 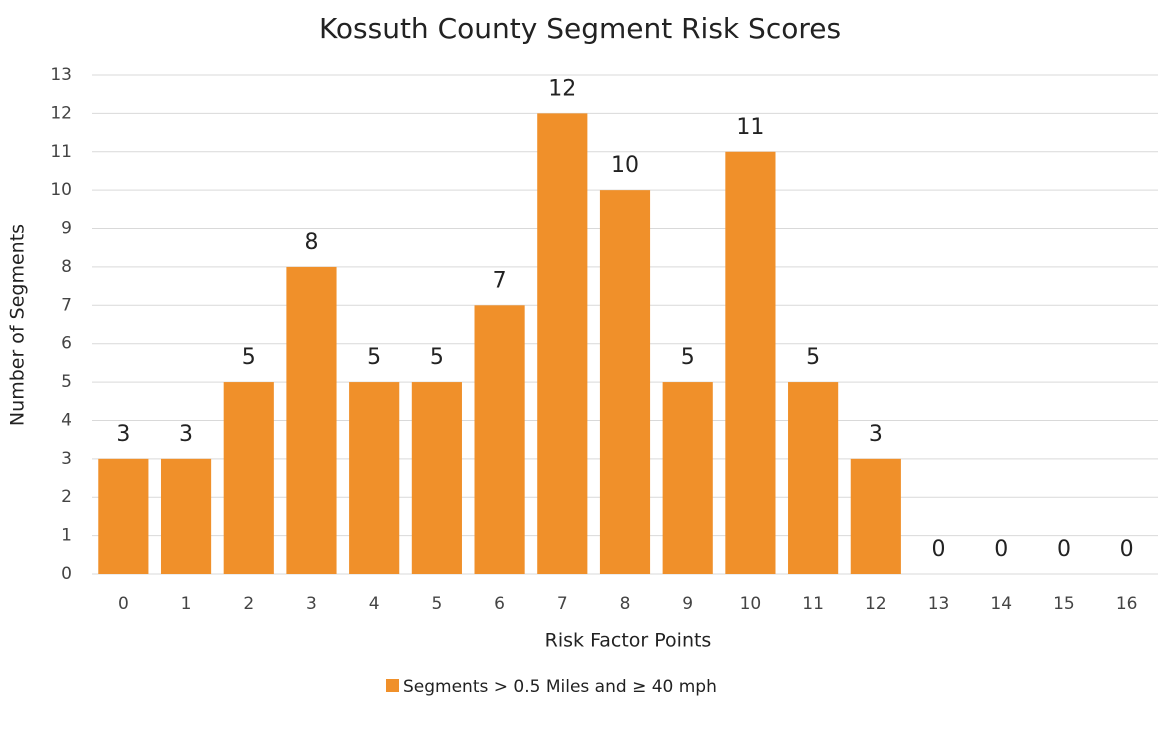 What do you see at coordinates (61, 152) in the screenshot?
I see `y-tick-label: 11` at bounding box center [61, 152].